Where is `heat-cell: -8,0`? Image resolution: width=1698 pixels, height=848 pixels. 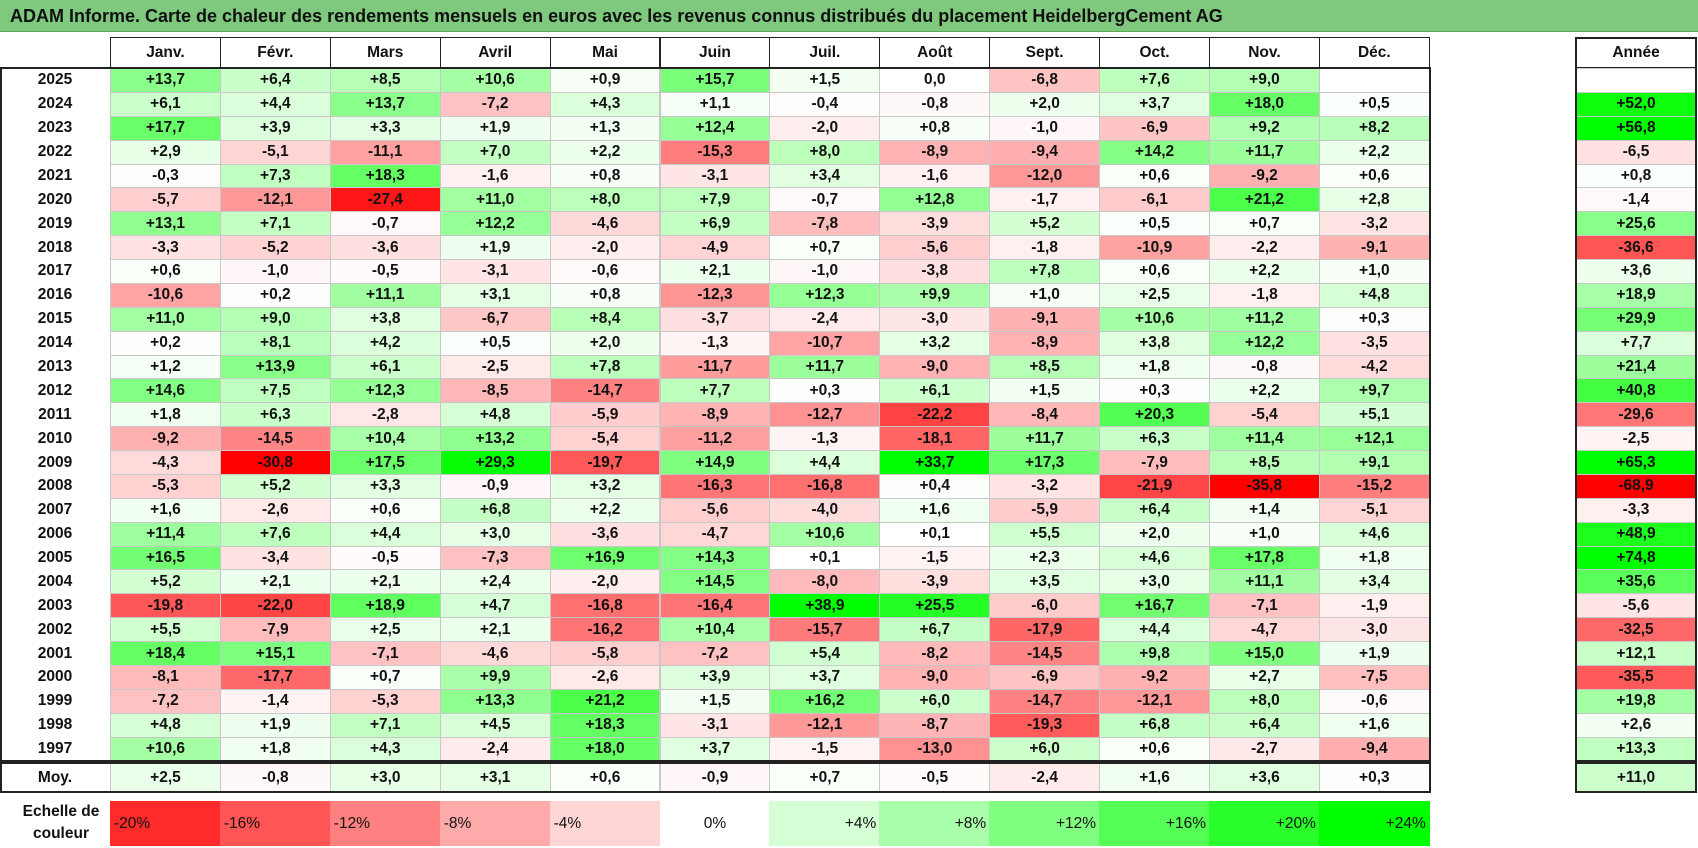 heat-cell: -8,0 is located at coordinates (825, 582).